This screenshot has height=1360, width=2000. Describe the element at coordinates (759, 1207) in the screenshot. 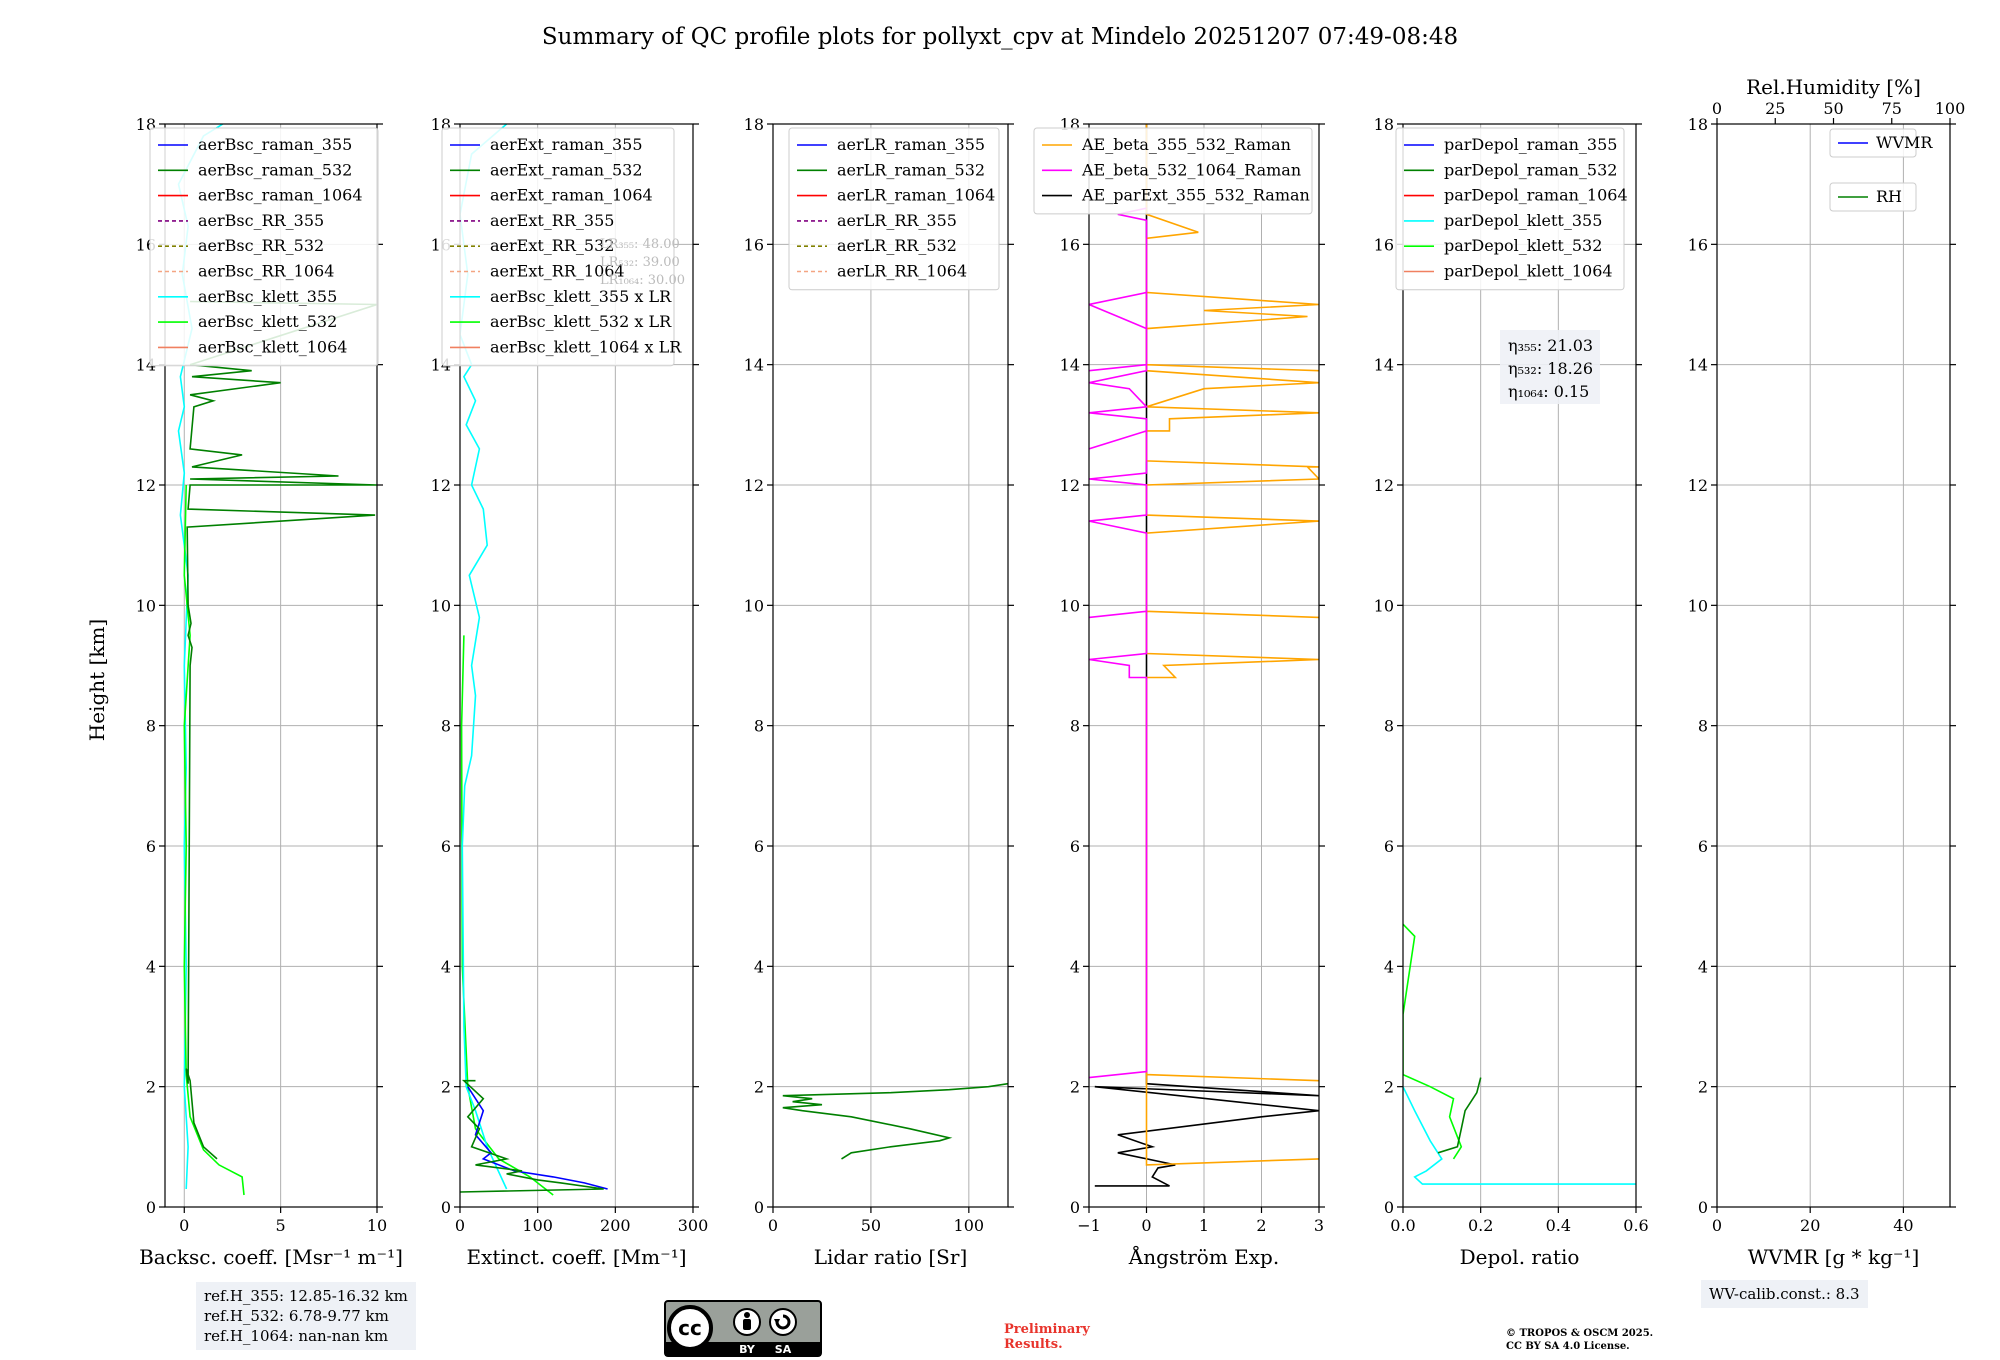

I see `lr-ytick-label: 0` at that location.